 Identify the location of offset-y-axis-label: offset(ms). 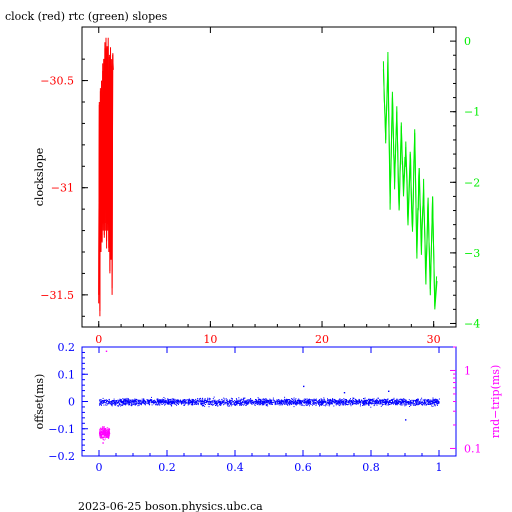
(39, 402).